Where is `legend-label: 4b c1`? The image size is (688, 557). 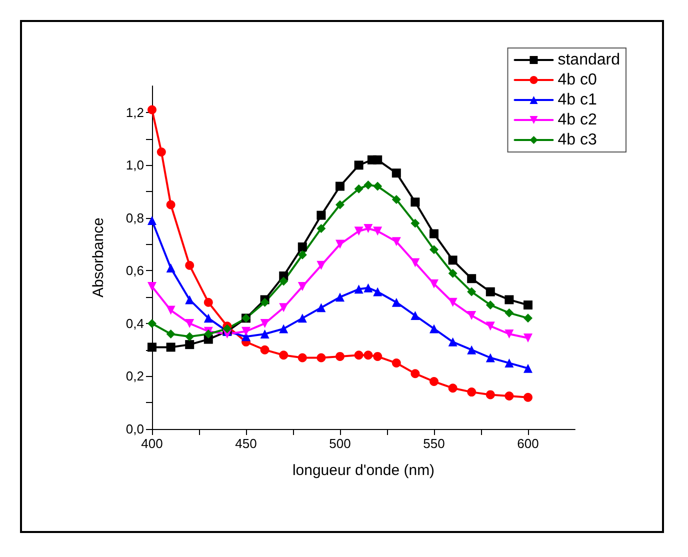 legend-label: 4b c1 is located at coordinates (577, 100).